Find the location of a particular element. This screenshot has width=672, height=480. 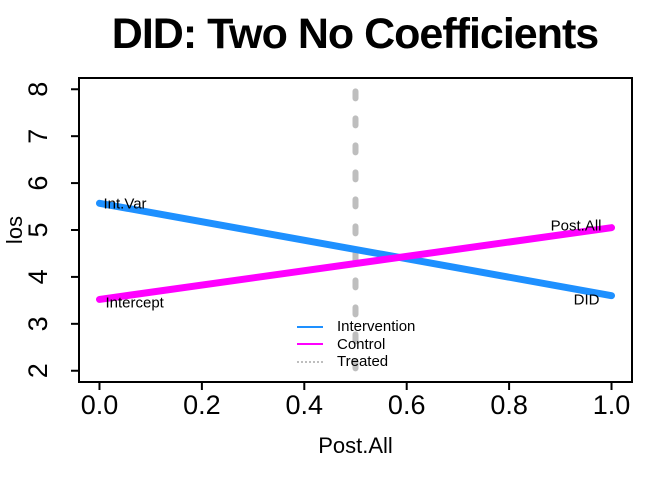

y-tick-label: 8 is located at coordinates (38, 89).